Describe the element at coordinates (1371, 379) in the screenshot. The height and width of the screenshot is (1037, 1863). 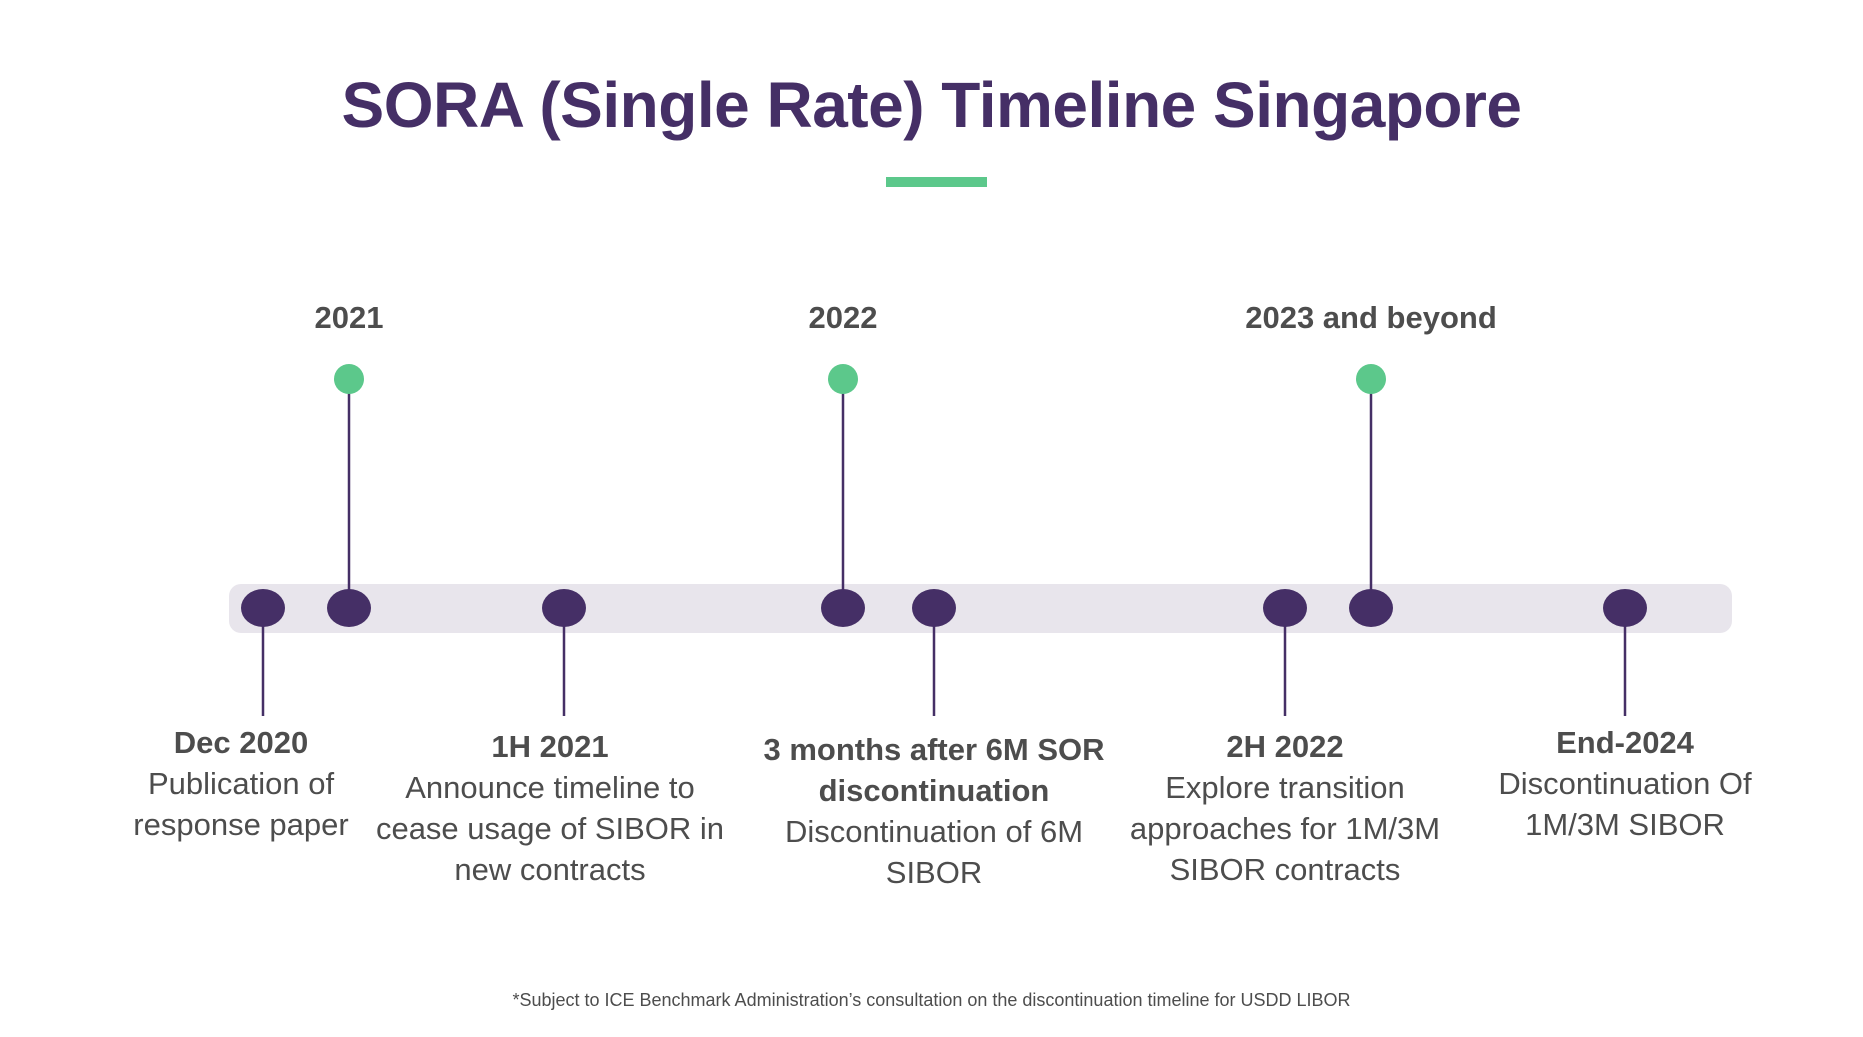
I see `year-marker-2023` at that location.